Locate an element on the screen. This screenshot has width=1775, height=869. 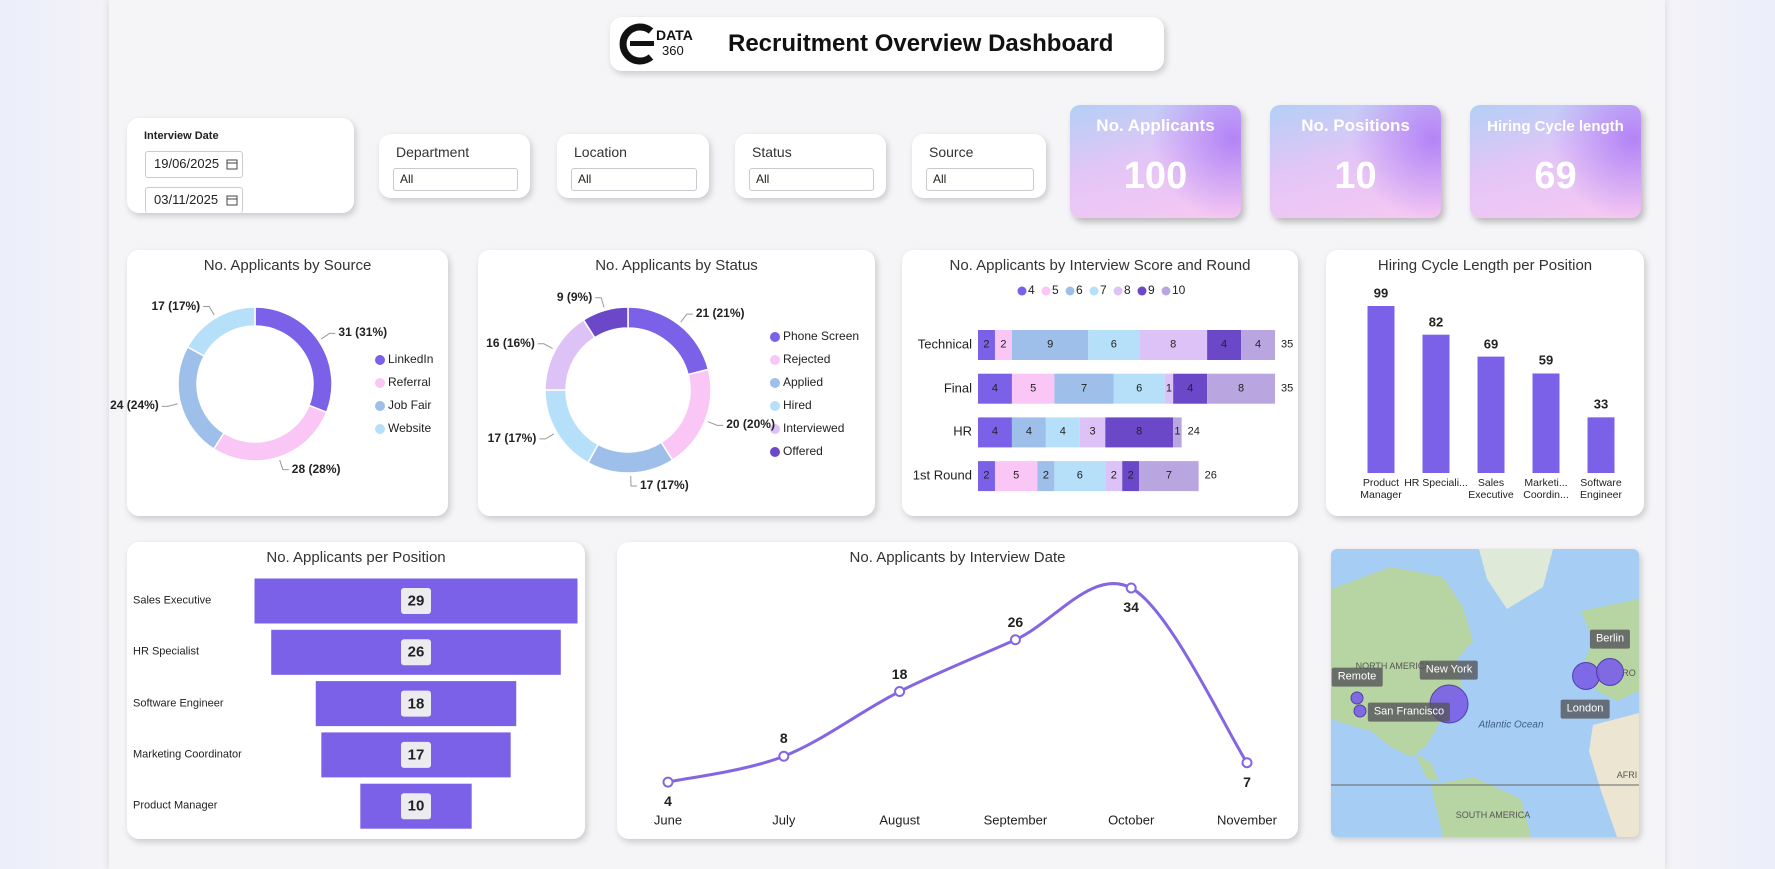
dropdown-filter: Source All is located at coordinates (979, 166).